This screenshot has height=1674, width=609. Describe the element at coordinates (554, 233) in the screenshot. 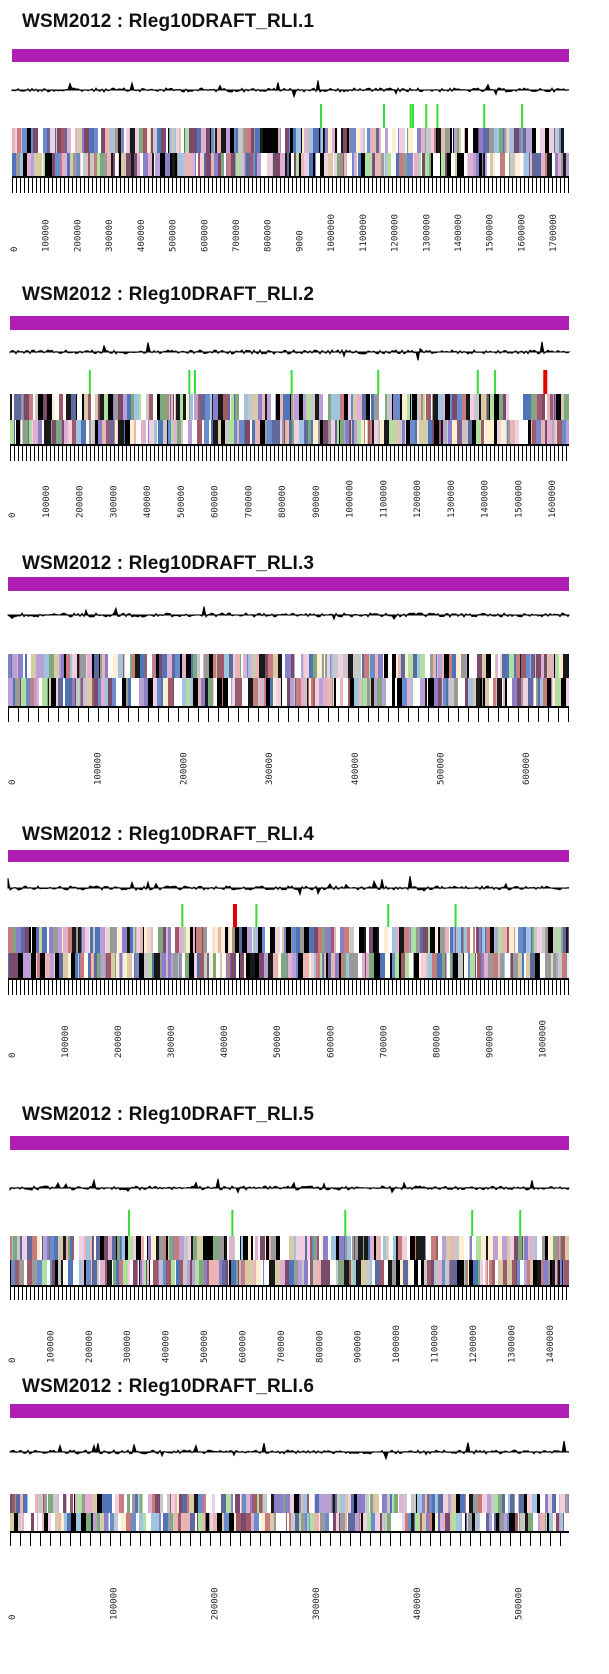

I see `tick-label: 1700000` at that location.